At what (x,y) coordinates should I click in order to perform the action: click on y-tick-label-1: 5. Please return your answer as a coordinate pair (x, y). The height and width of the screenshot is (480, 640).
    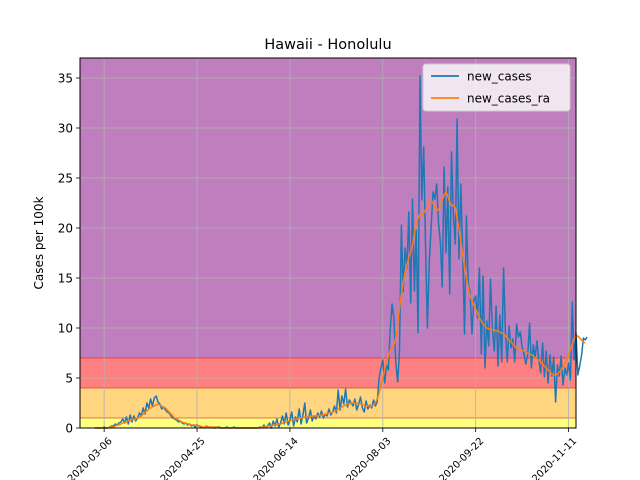
    Looking at the image, I should click on (69, 379).